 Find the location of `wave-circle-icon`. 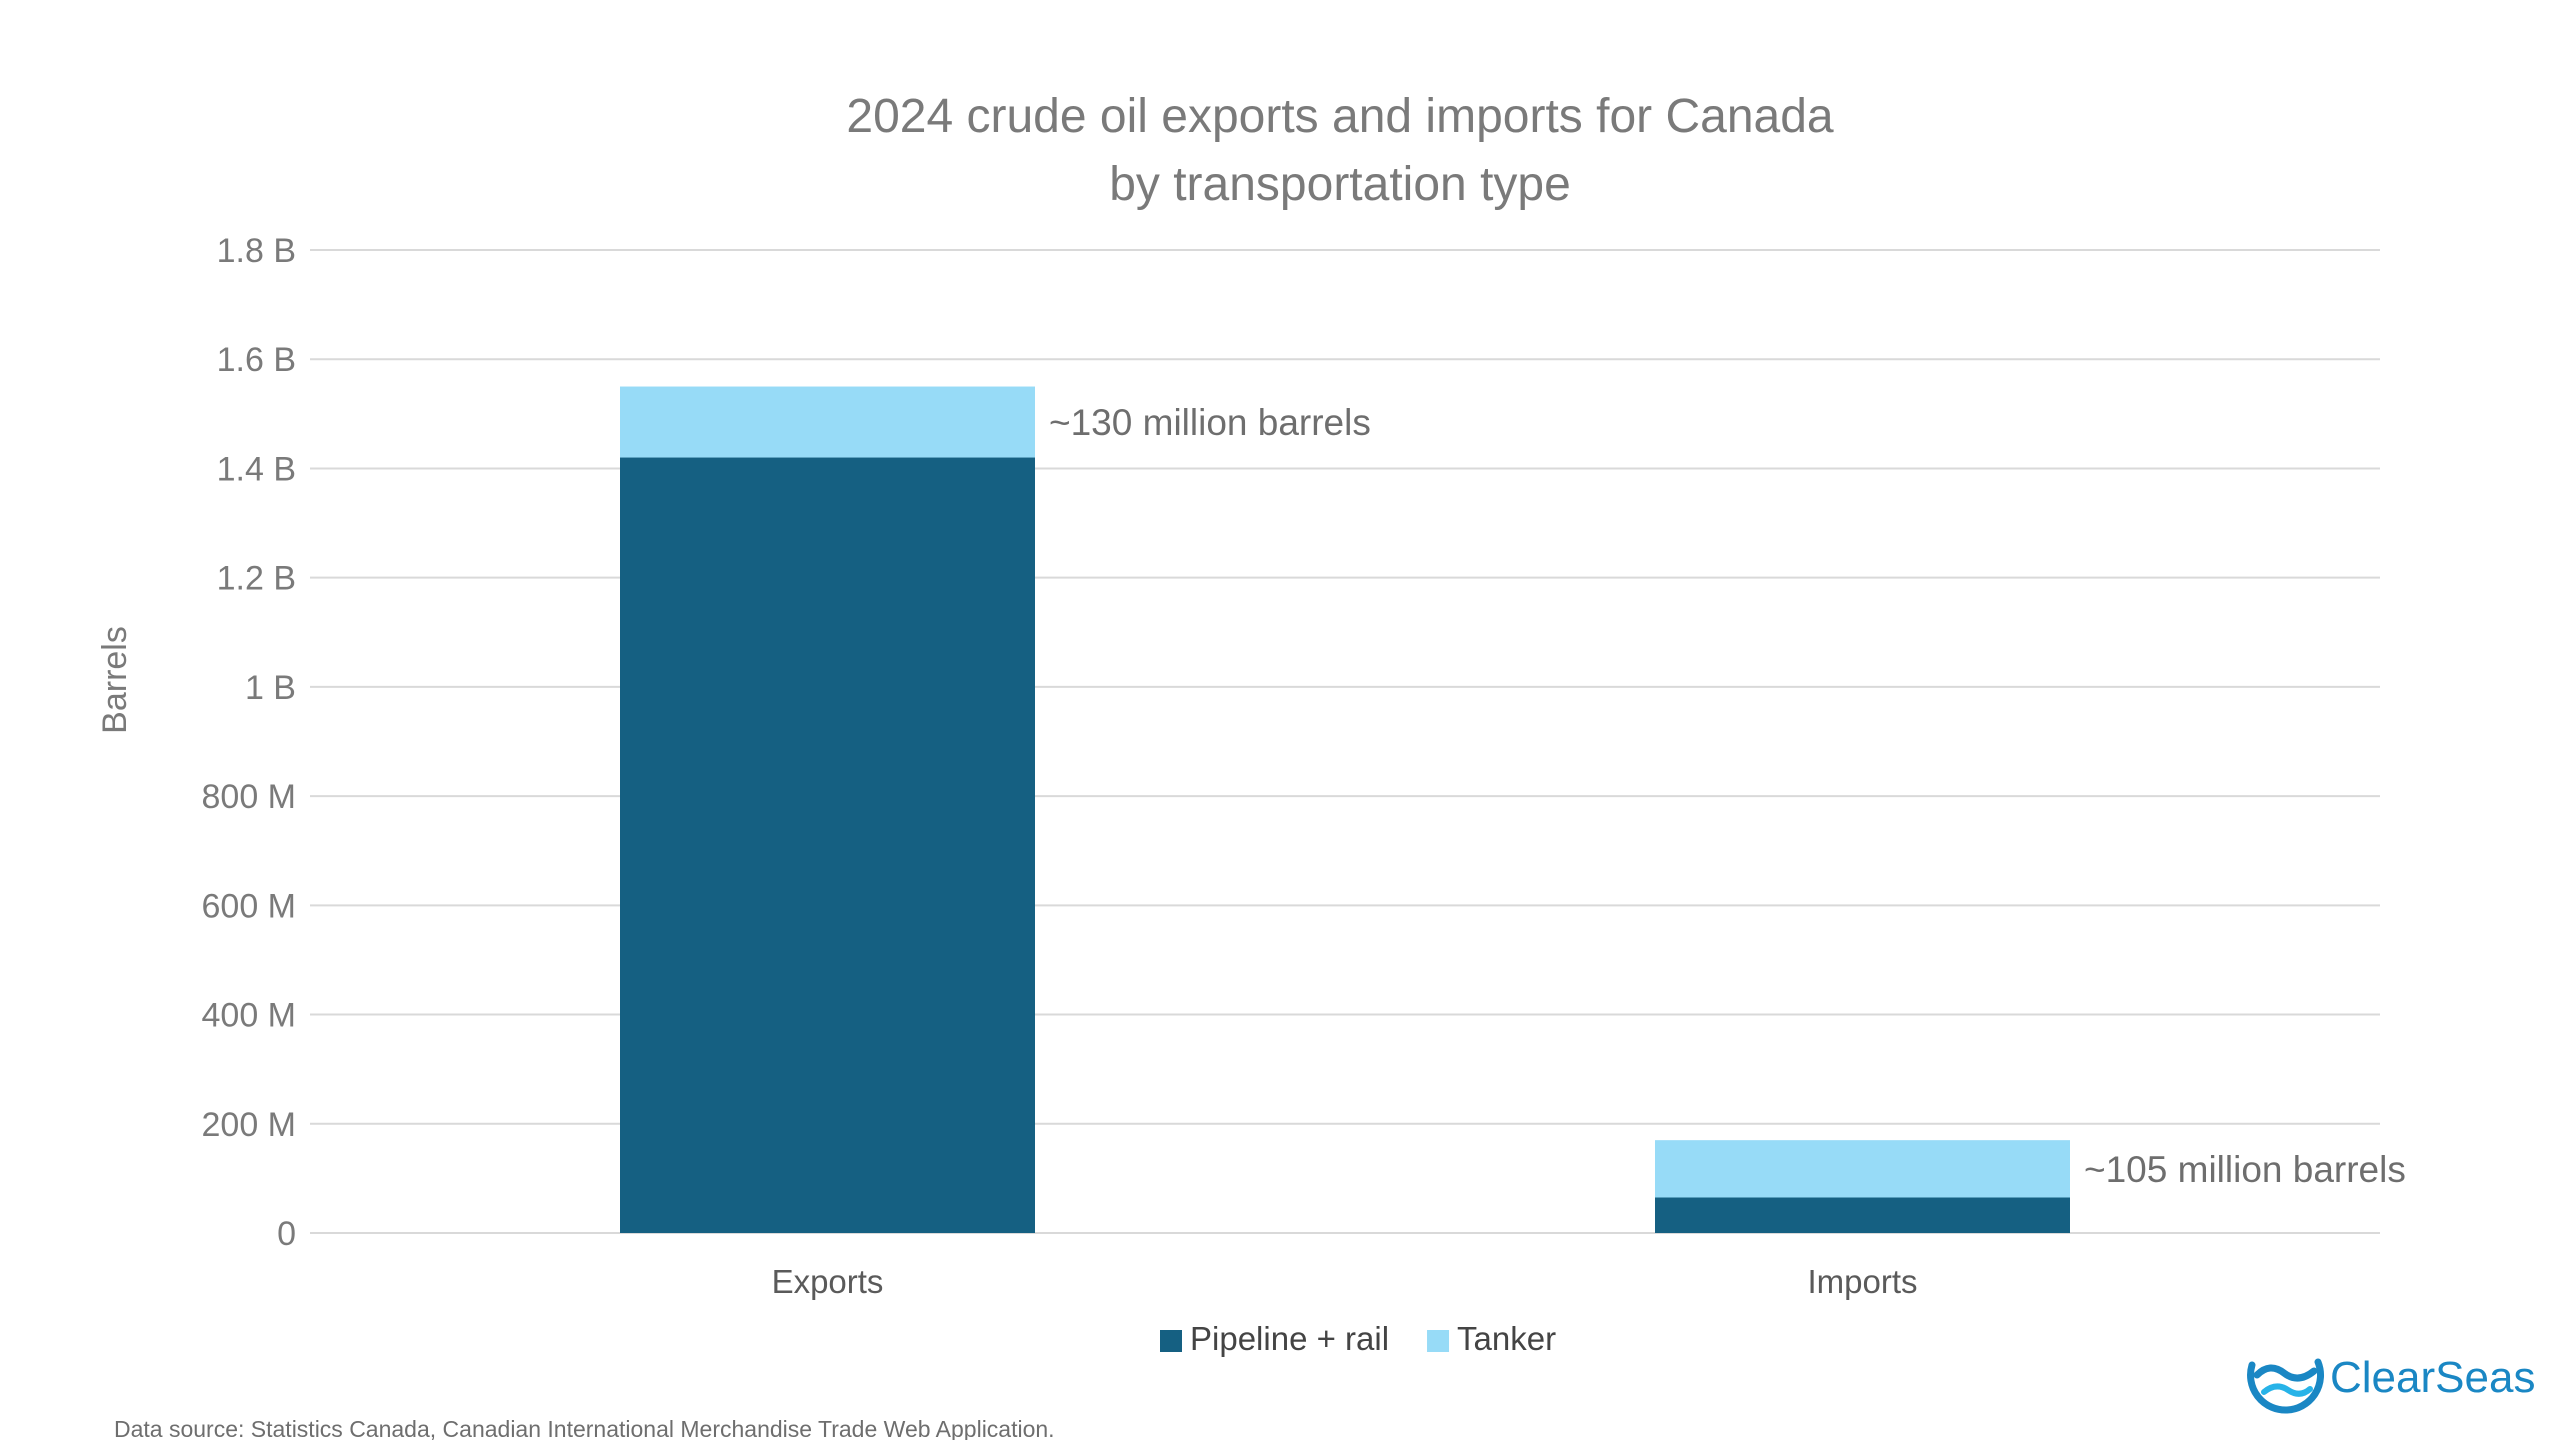

wave-circle-icon is located at coordinates (2286, 1386).